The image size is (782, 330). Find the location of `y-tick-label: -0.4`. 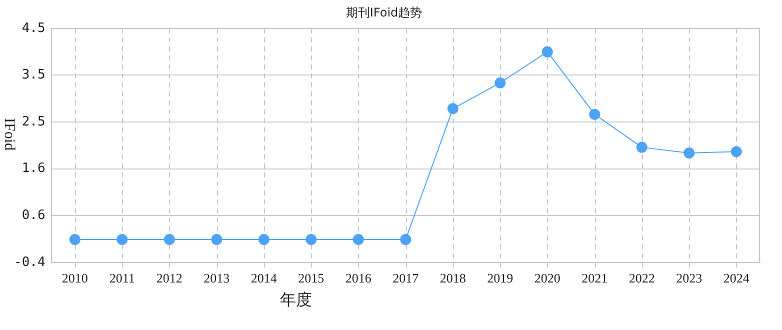

y-tick-label: -0.4 is located at coordinates (30, 262).